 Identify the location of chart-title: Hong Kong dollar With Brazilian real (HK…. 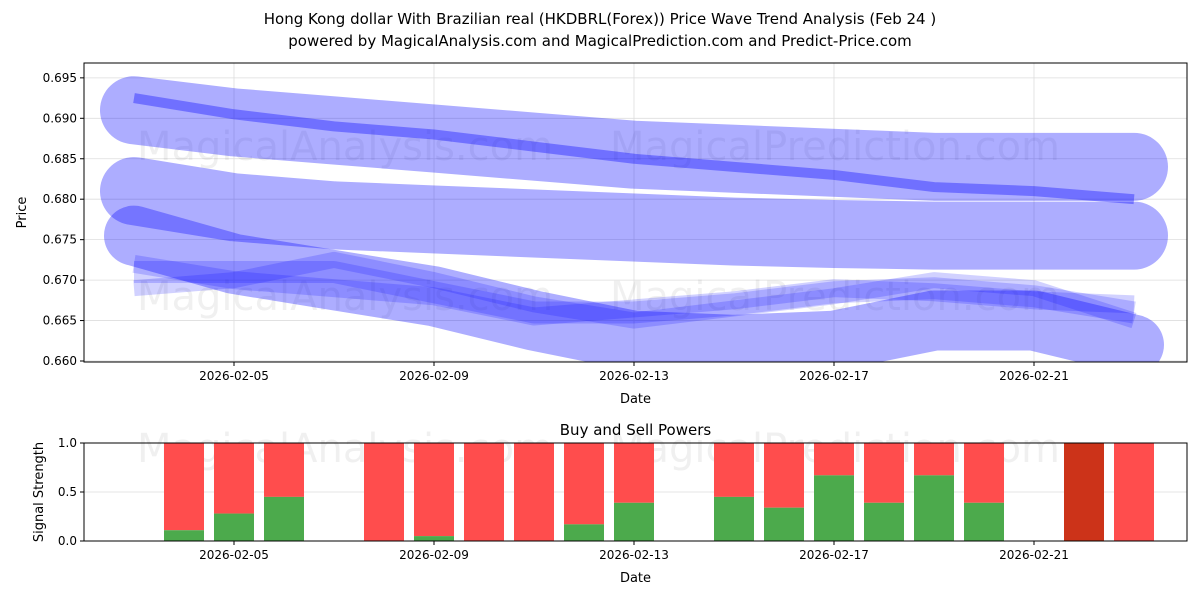
(600, 19).